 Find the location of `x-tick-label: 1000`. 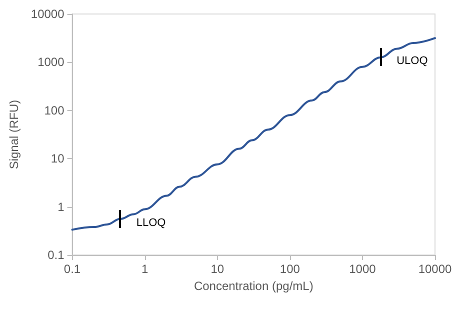

x-tick-label: 1000 is located at coordinates (362, 269).